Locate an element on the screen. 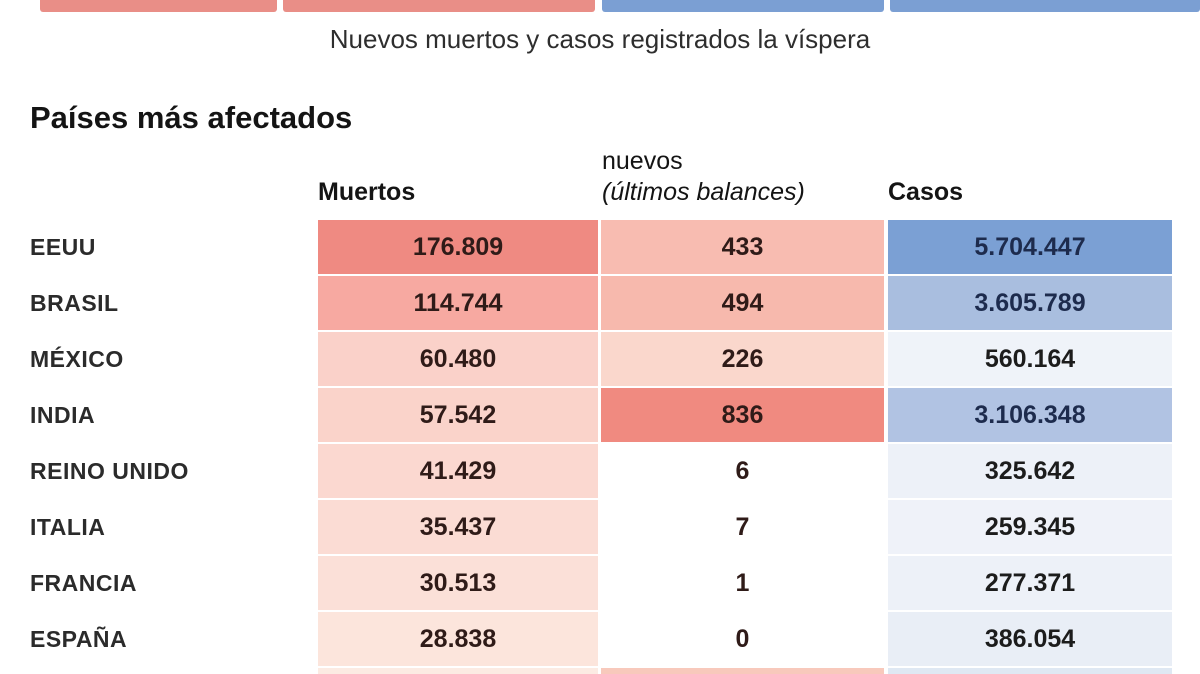  deaths-value: 114.744 is located at coordinates (458, 303).